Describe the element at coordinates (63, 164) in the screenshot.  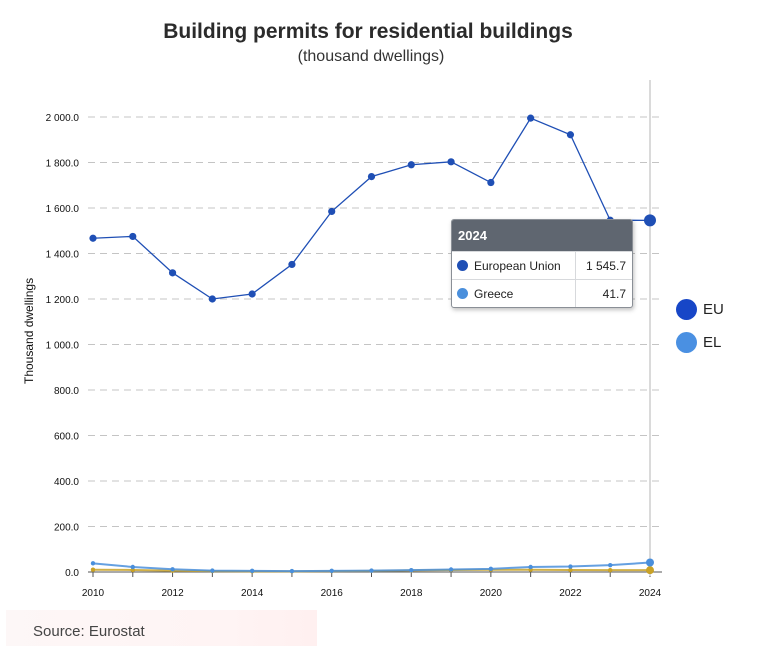
I see `y-tick-label: 1 800.0` at that location.